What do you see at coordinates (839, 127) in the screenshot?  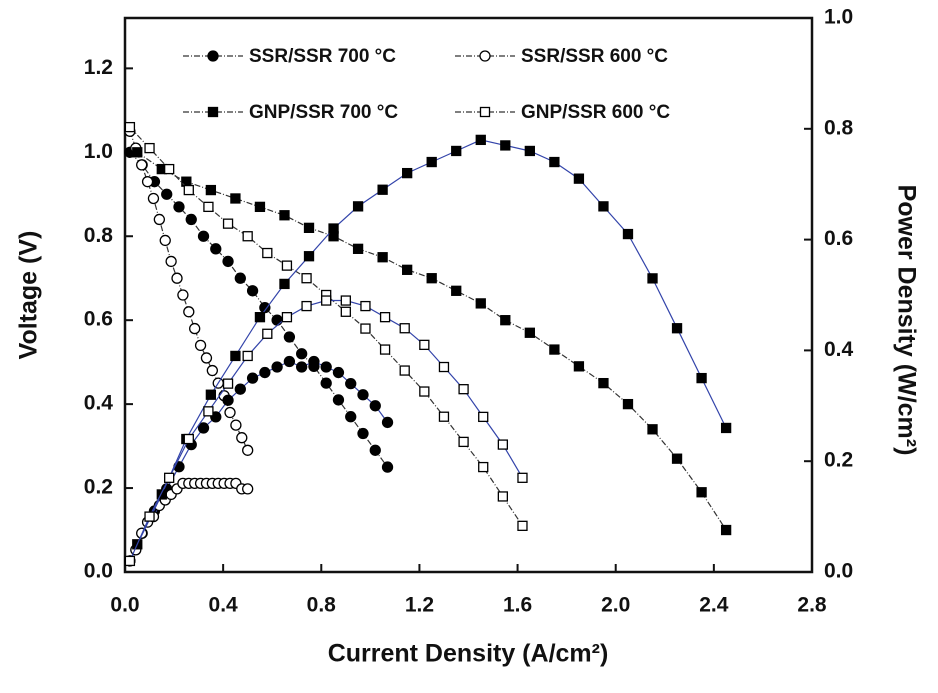 I see `y2-tick-label: 0.8` at bounding box center [839, 127].